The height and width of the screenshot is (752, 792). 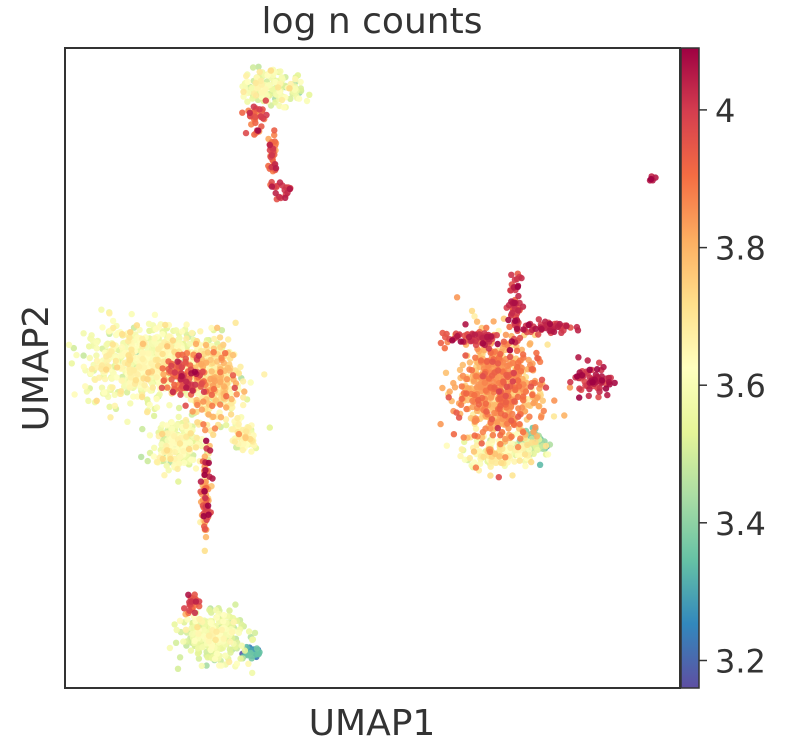 I want to click on colorbar-tick-label: 3.8, so click(x=740, y=249).